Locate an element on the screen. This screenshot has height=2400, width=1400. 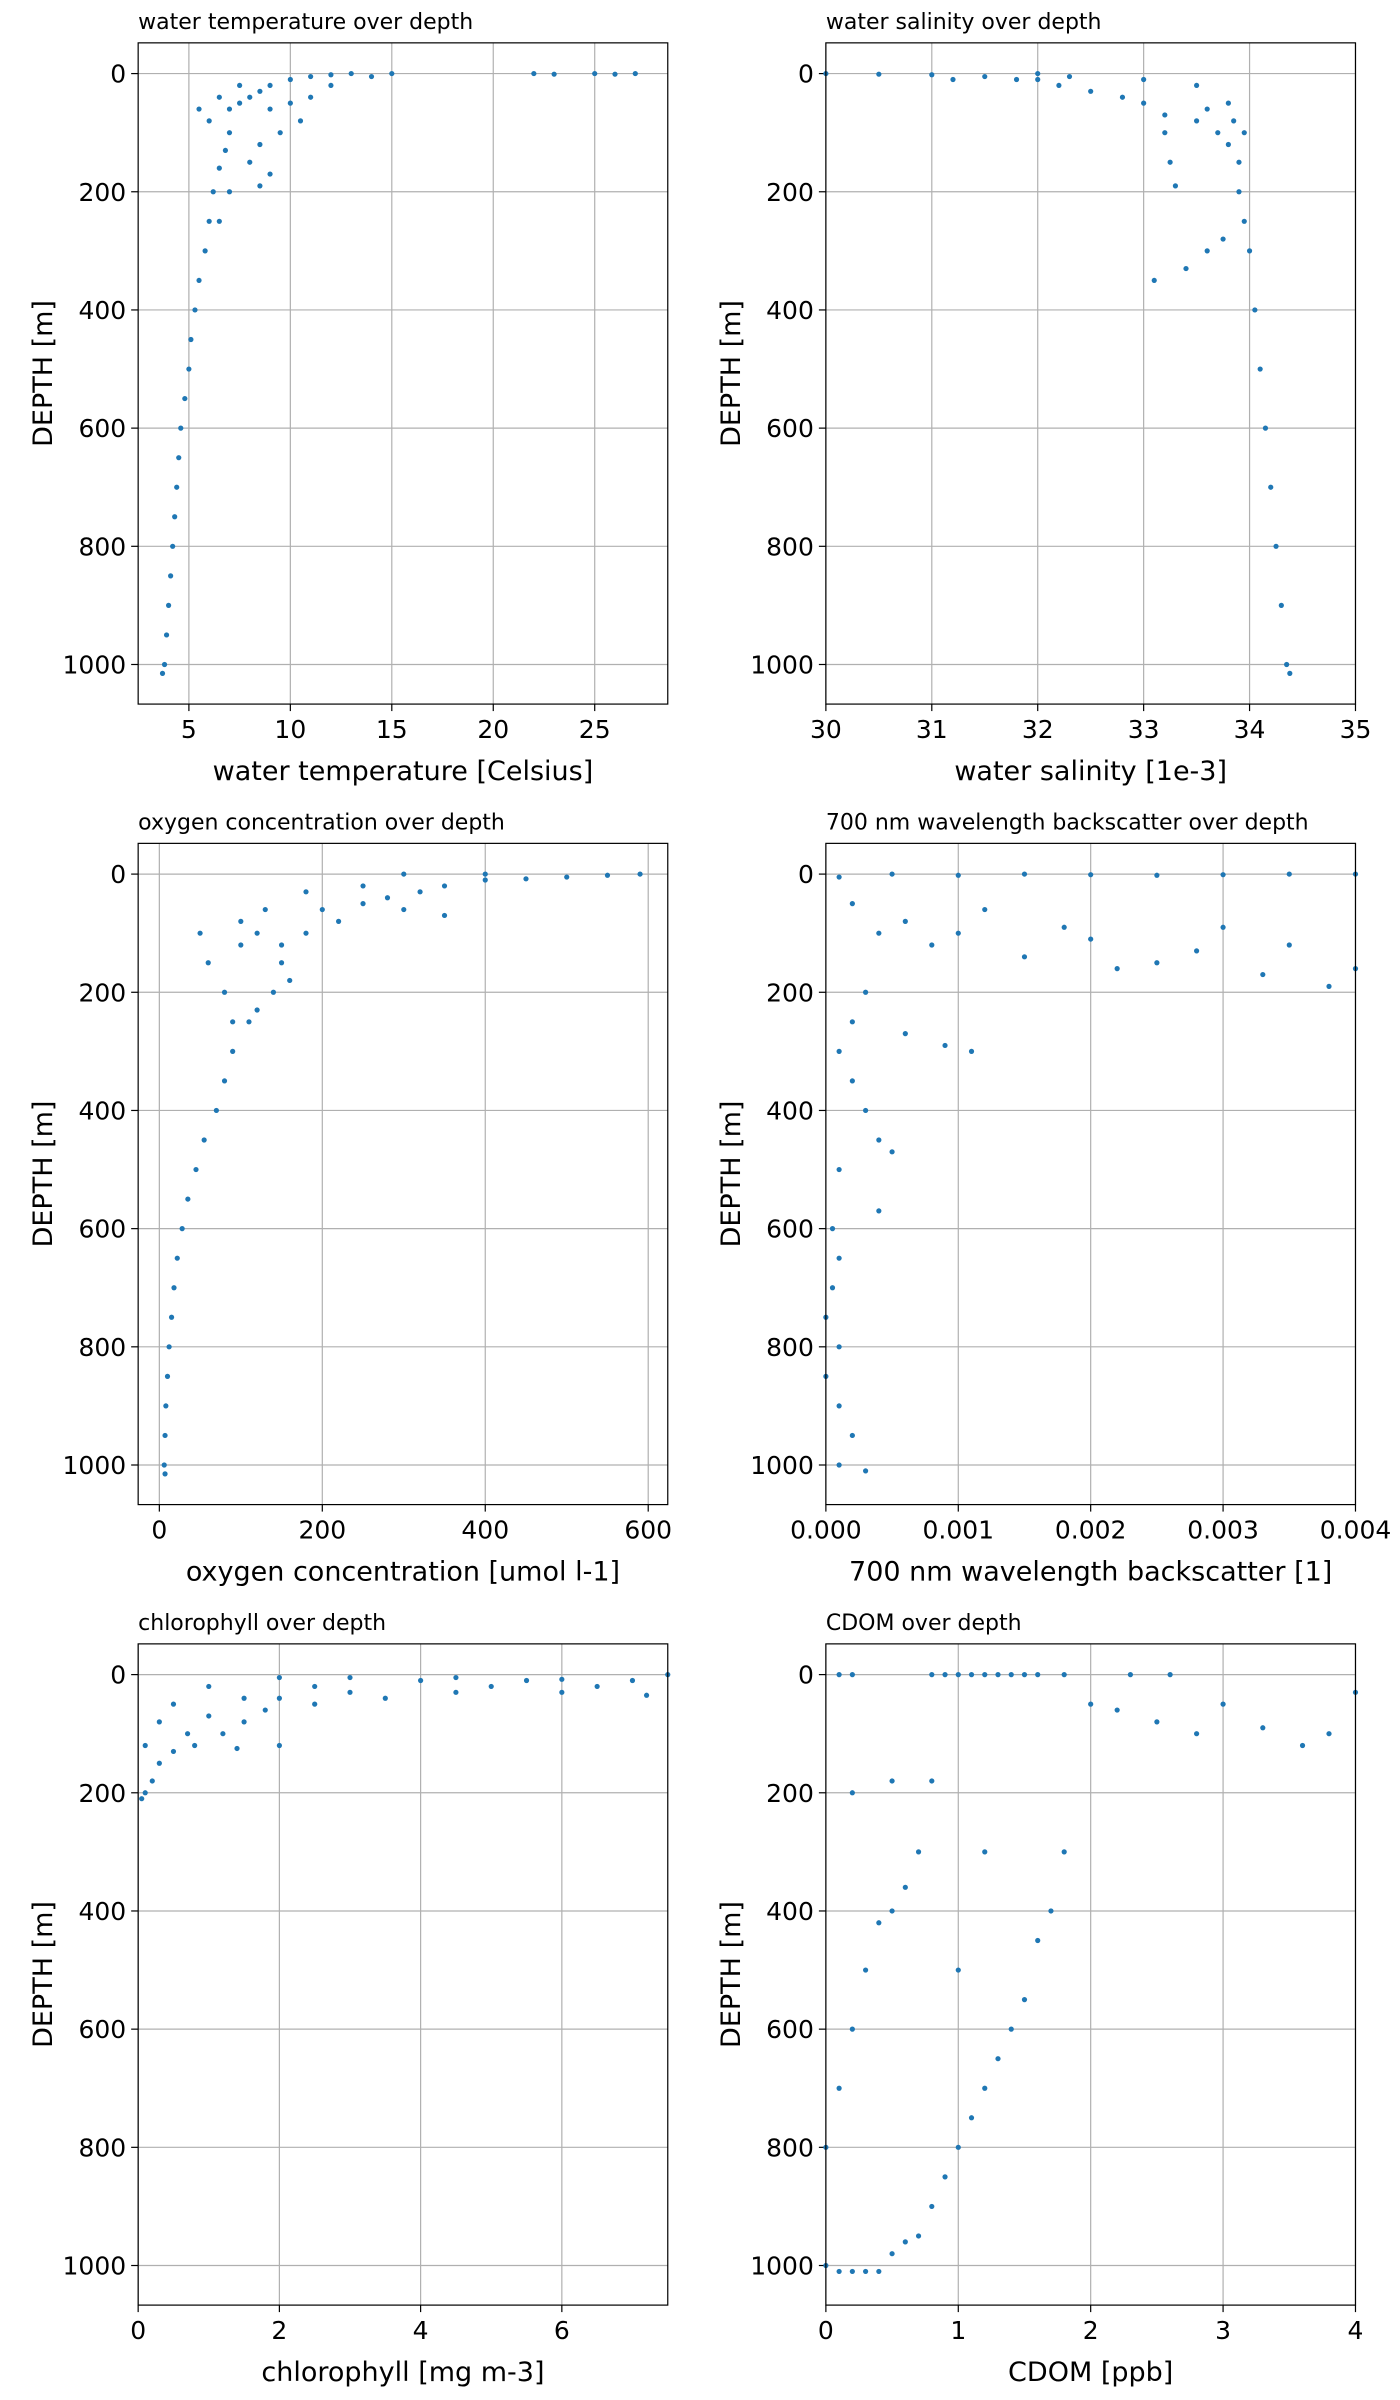
chart-title: CDOM over depth is located at coordinates (924, 1623).